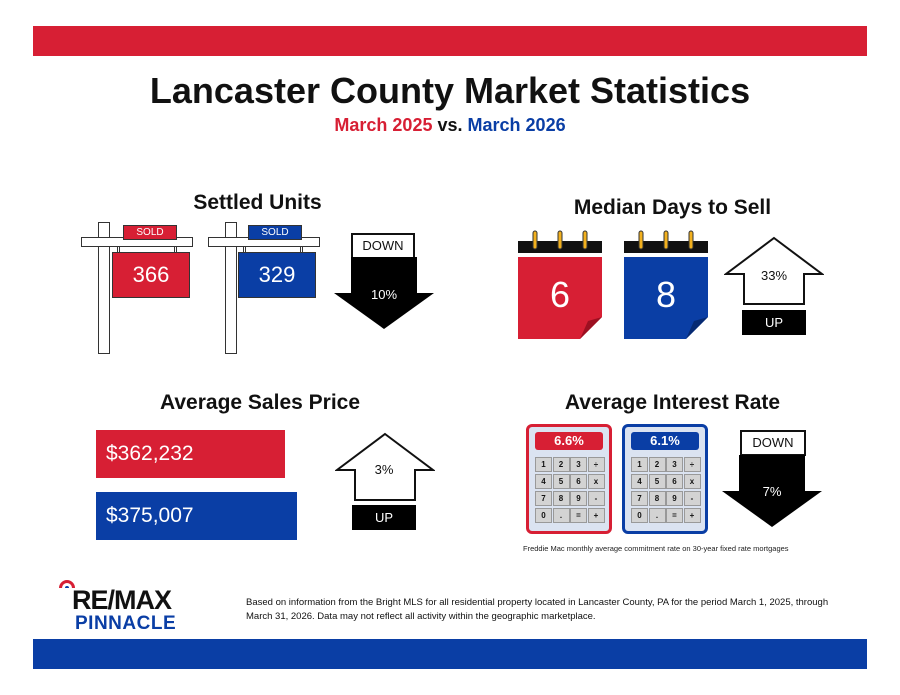 This screenshot has width=900, height=695. Describe the element at coordinates (384, 469) in the screenshot. I see `avg-price-change: 3%` at that location.